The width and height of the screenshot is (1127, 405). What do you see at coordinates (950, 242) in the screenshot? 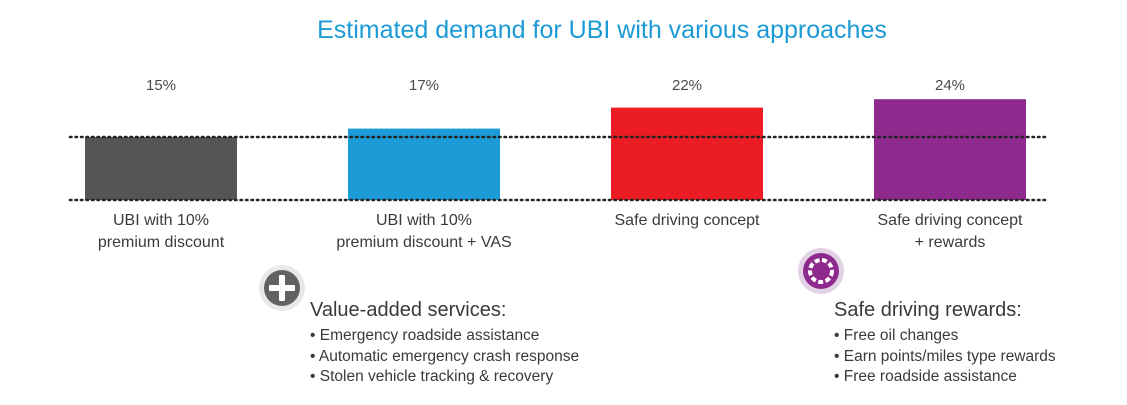
I see `category-label: + rewards` at bounding box center [950, 242].